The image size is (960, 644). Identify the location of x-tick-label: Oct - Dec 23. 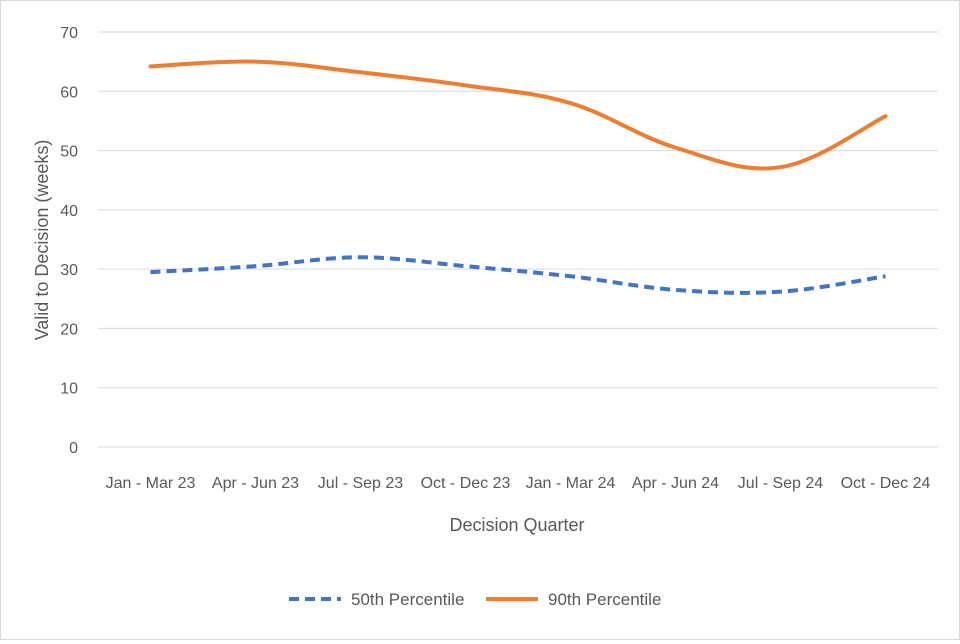
(466, 483).